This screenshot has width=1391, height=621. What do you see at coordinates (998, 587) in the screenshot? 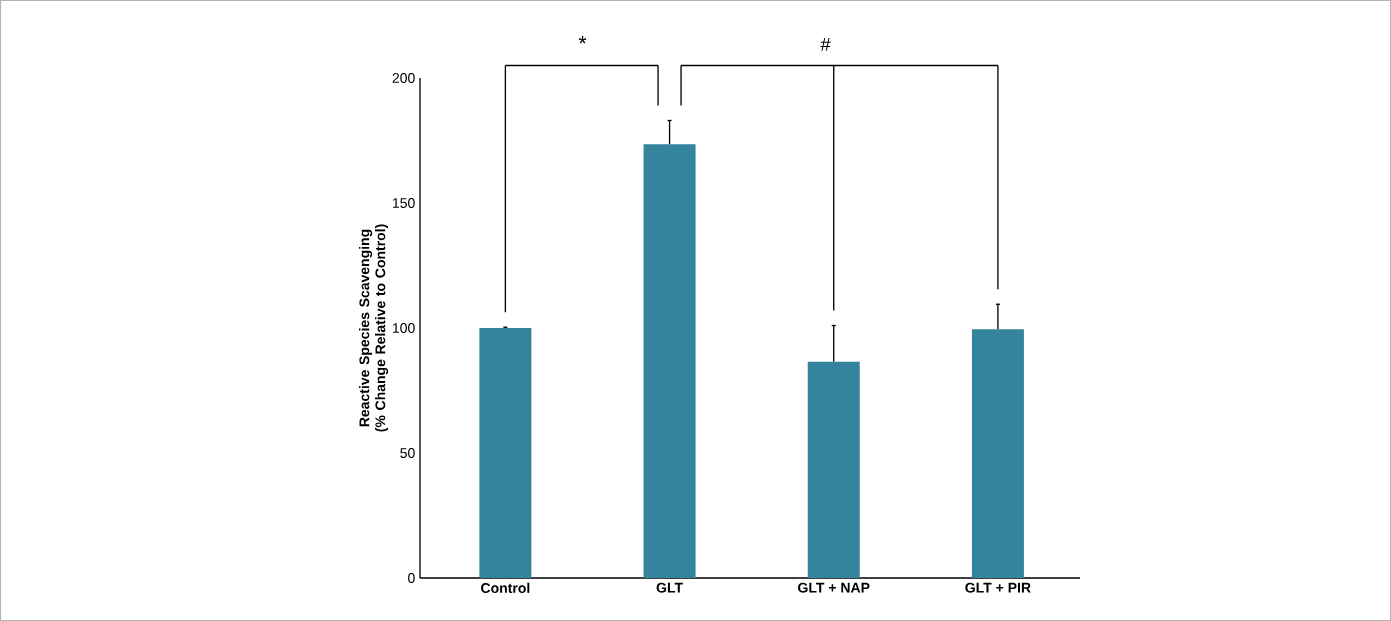
I see `x-tick-label: GLT + PIR` at bounding box center [998, 587].